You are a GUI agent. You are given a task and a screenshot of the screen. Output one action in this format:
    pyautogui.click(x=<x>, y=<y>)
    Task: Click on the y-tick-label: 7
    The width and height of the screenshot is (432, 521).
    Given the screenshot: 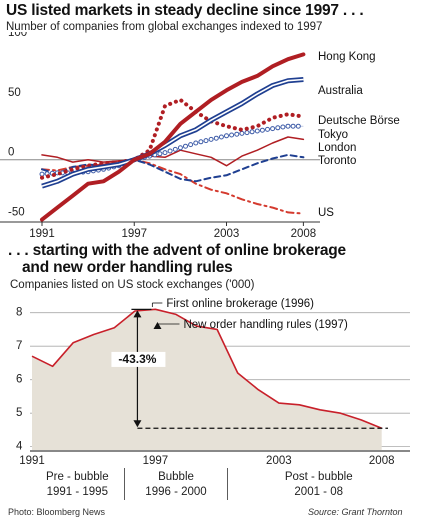 What is the action you would take?
    pyautogui.click(x=19, y=346)
    